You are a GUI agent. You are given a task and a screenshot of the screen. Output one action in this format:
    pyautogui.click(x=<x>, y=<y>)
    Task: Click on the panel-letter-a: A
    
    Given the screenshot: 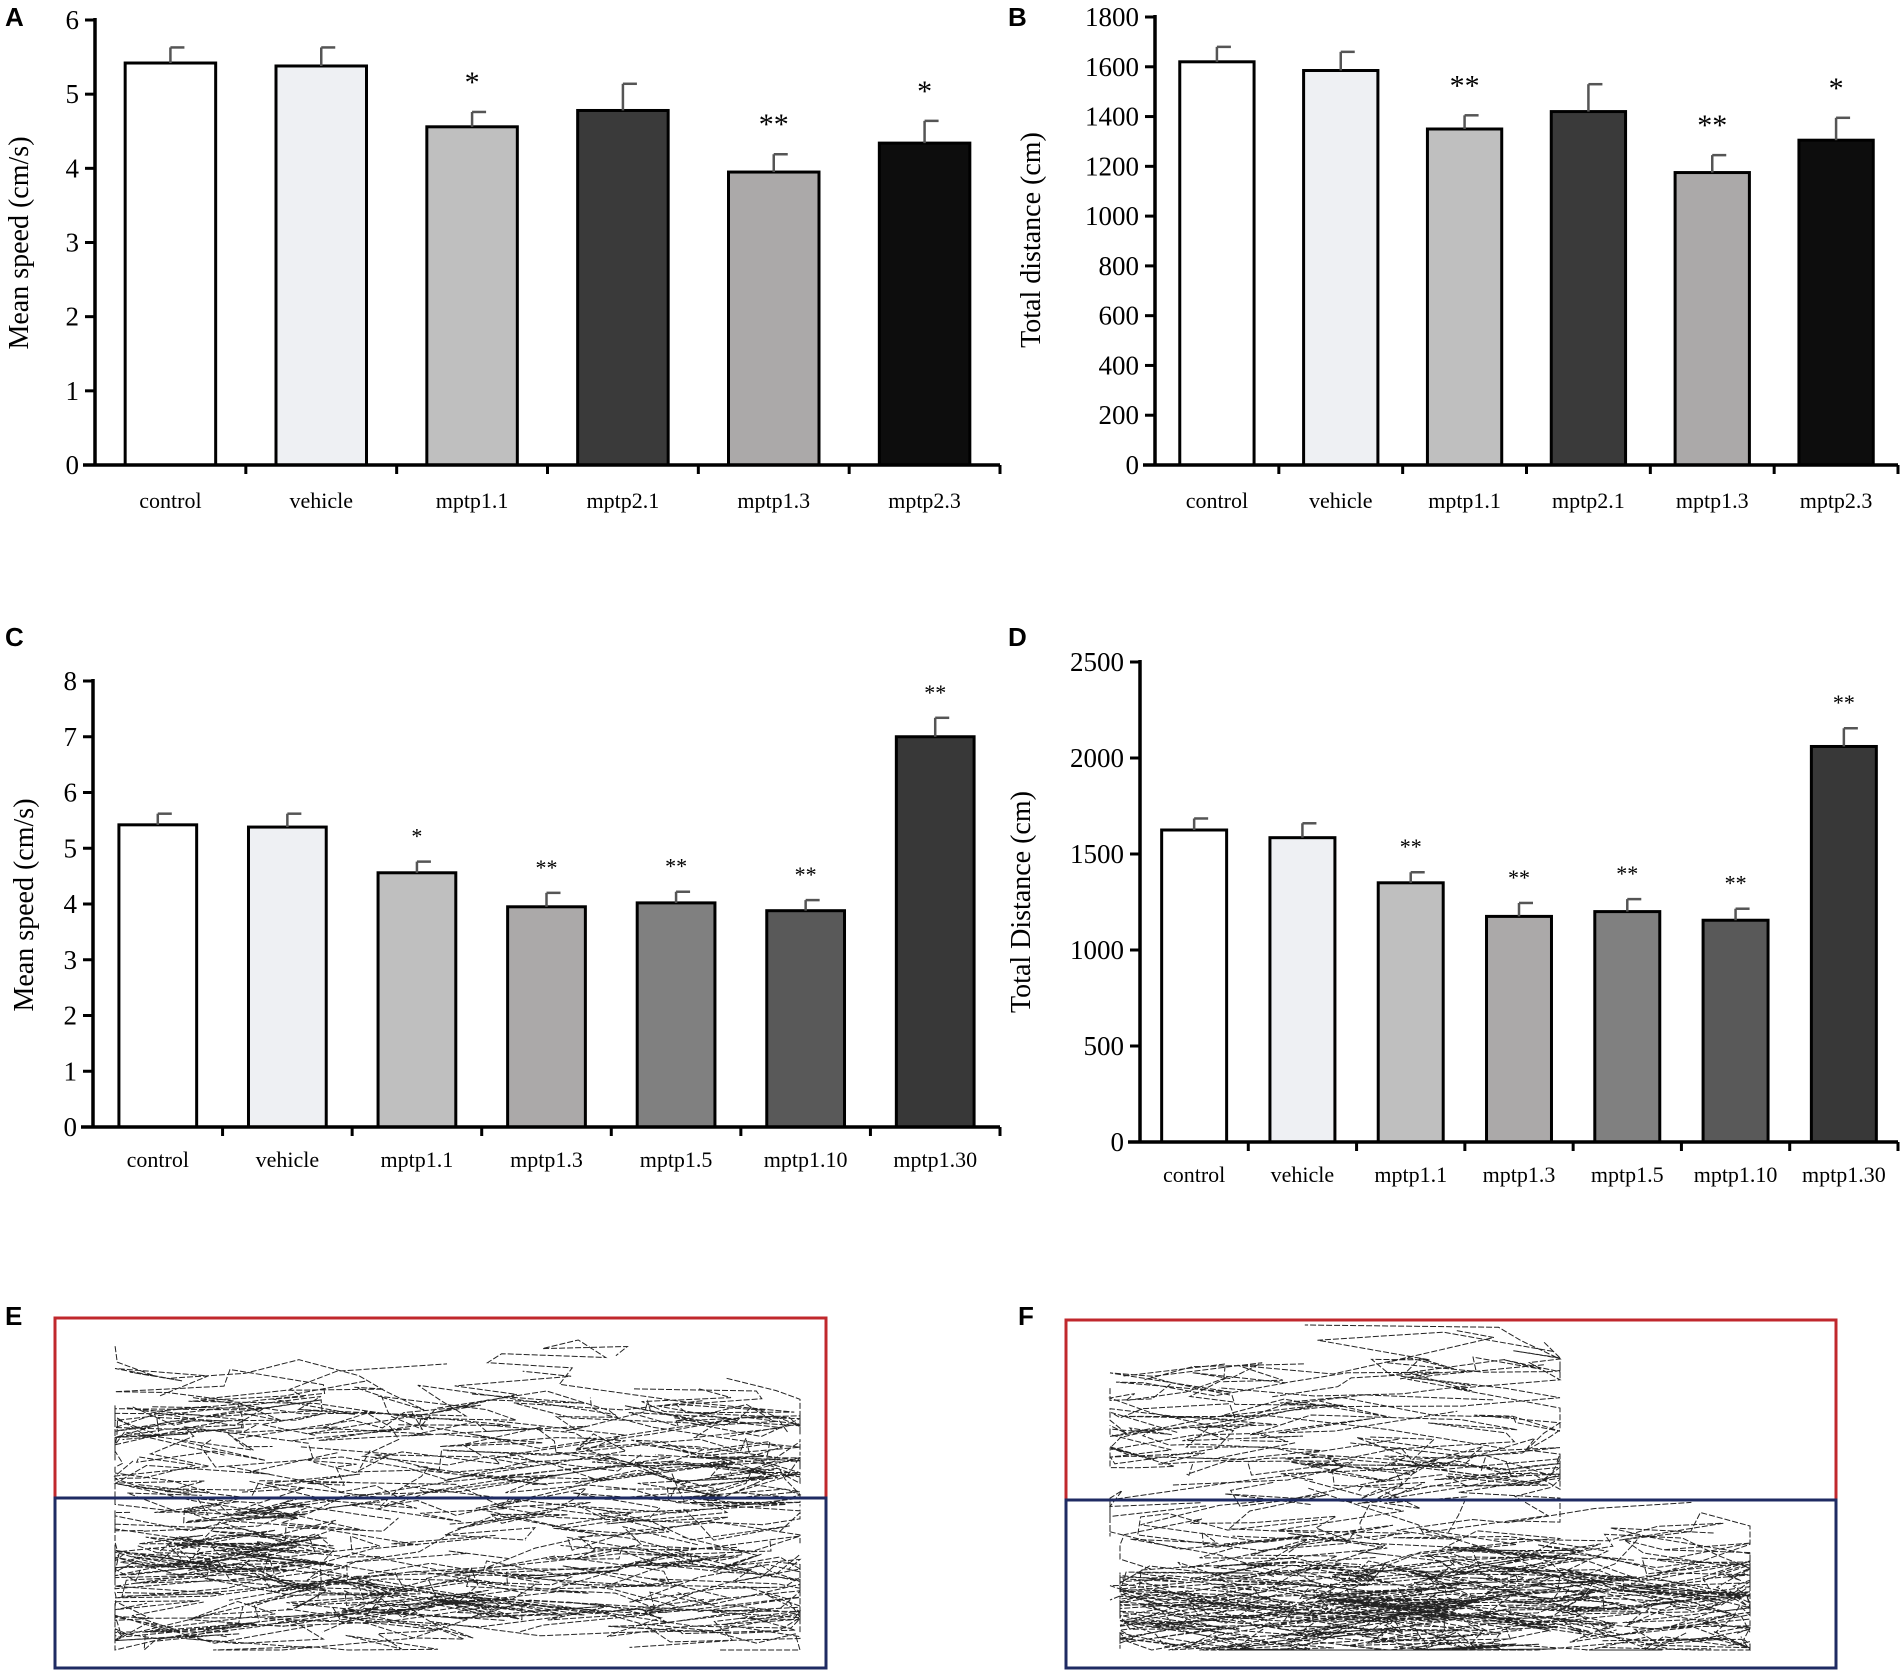 What is the action you would take?
    pyautogui.click(x=14, y=17)
    